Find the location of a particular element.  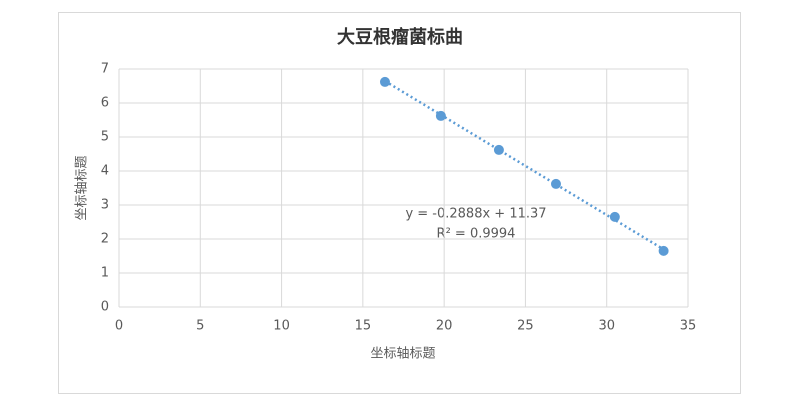

x-tick-label: 25 is located at coordinates (525, 326).